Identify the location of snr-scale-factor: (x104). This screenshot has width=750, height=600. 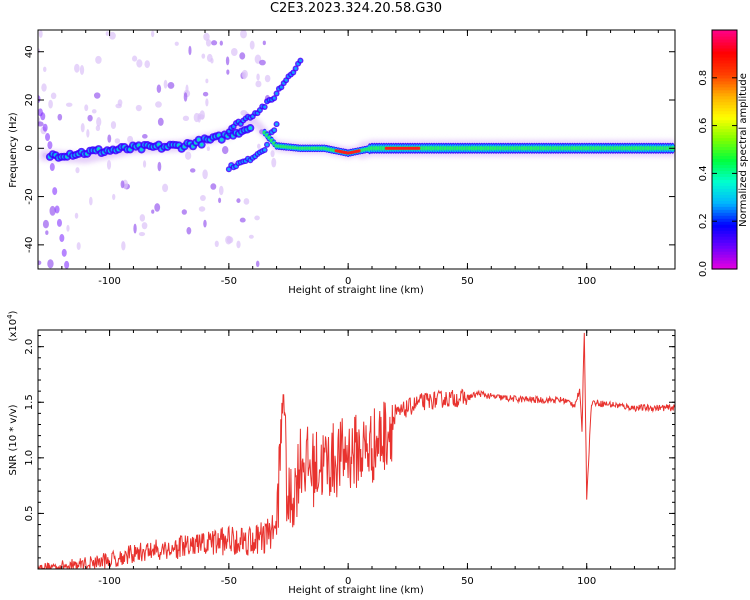
(12, 325).